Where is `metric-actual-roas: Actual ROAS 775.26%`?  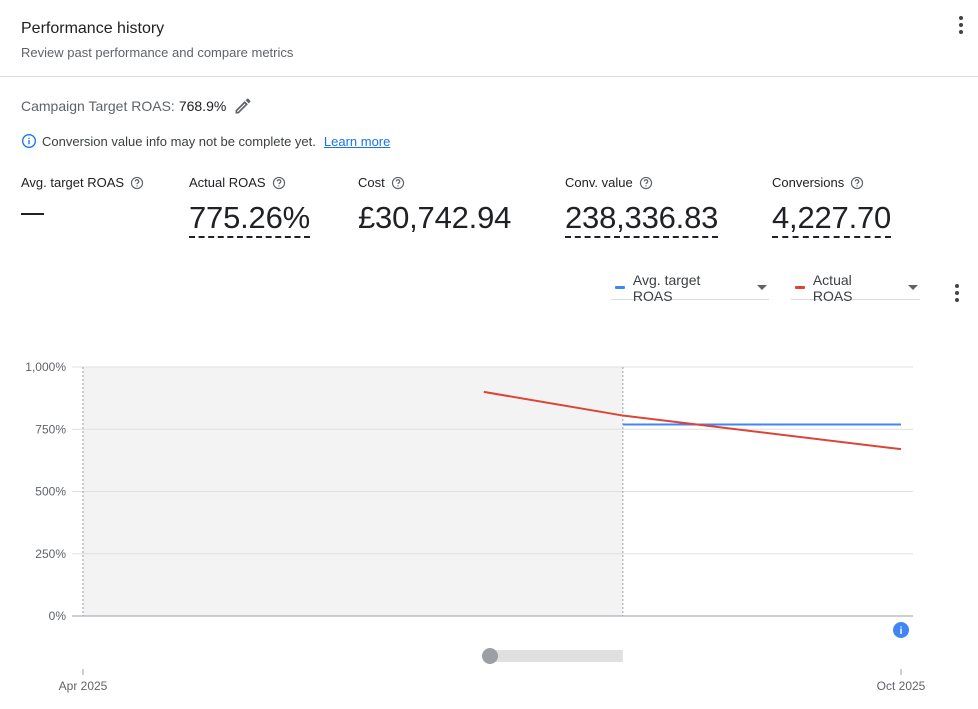 metric-actual-roas: Actual ROAS 775.26% is located at coordinates (249, 206).